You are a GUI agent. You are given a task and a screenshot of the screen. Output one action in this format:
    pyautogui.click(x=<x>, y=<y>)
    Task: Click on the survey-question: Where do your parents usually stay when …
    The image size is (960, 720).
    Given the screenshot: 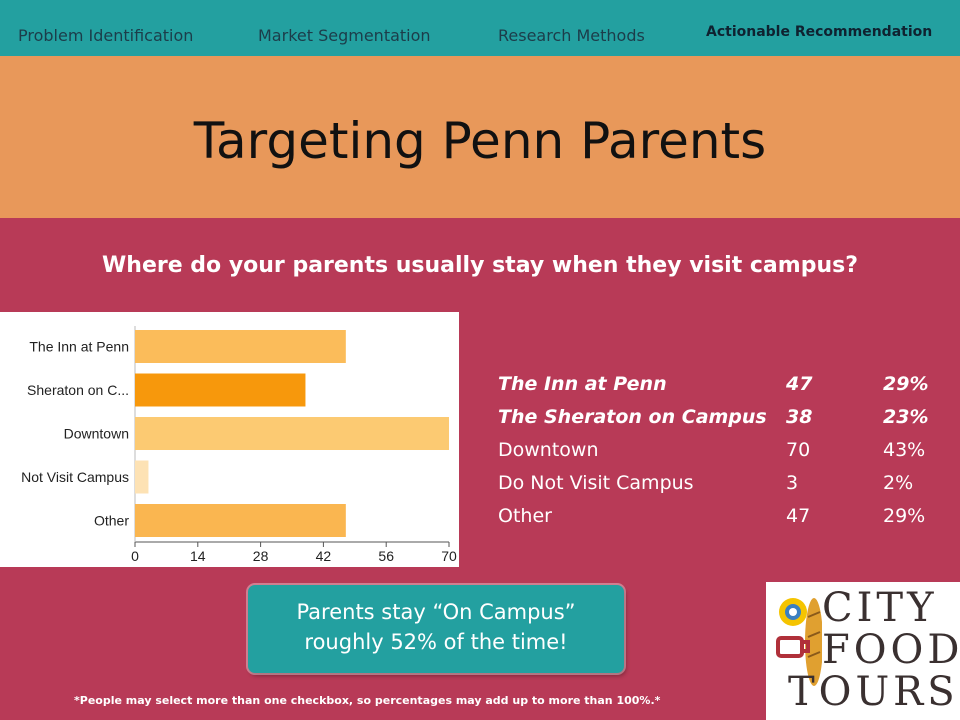 What is the action you would take?
    pyautogui.click(x=480, y=265)
    